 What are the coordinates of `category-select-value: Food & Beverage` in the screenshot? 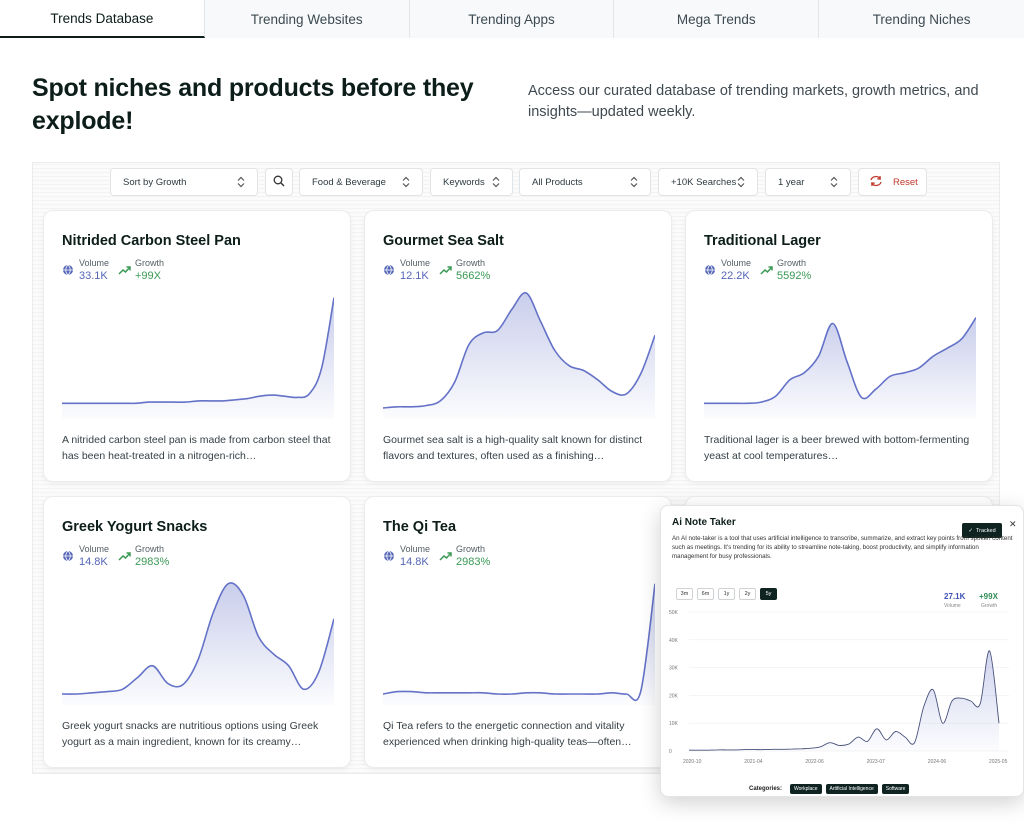 It's located at (349, 182).